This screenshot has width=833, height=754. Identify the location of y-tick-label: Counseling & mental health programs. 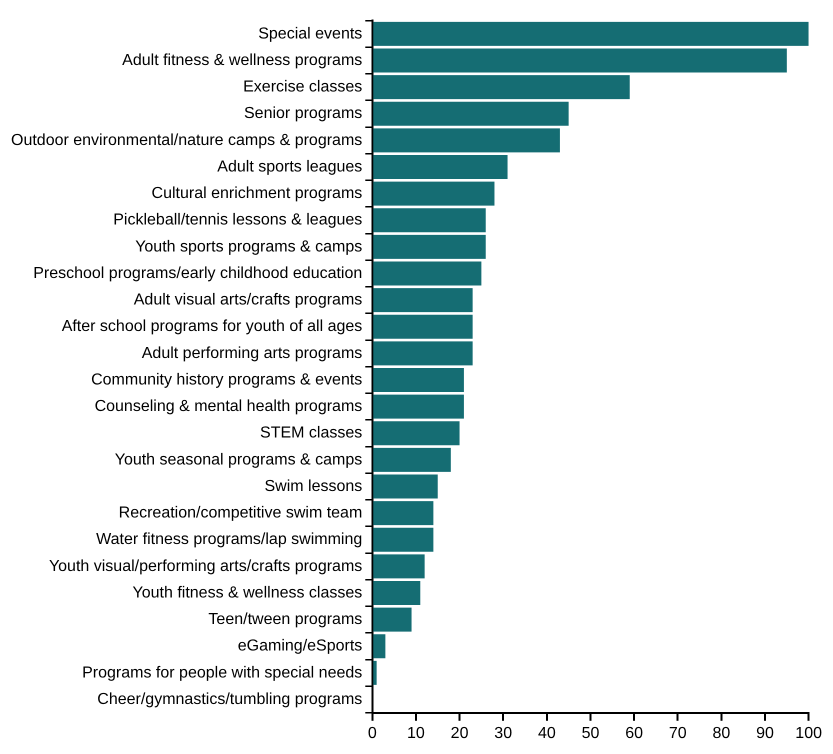
(228, 407).